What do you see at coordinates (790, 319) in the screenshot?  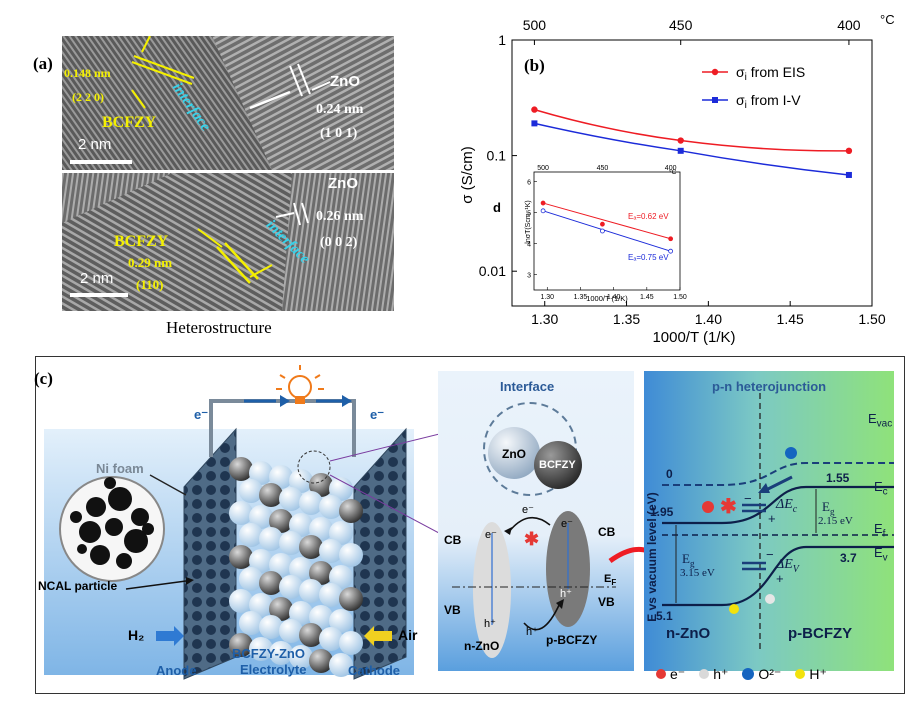 I see `x-tick-label: 1.45` at bounding box center [790, 319].